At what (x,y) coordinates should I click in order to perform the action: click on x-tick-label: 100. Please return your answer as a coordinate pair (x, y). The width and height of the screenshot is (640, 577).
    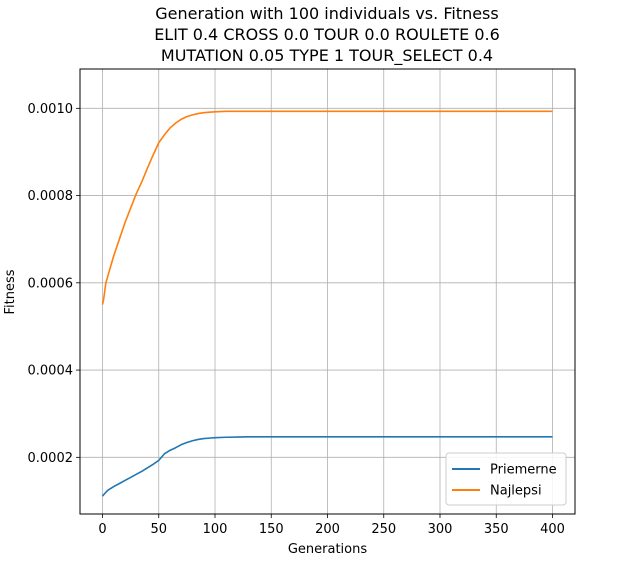
    Looking at the image, I should click on (215, 529).